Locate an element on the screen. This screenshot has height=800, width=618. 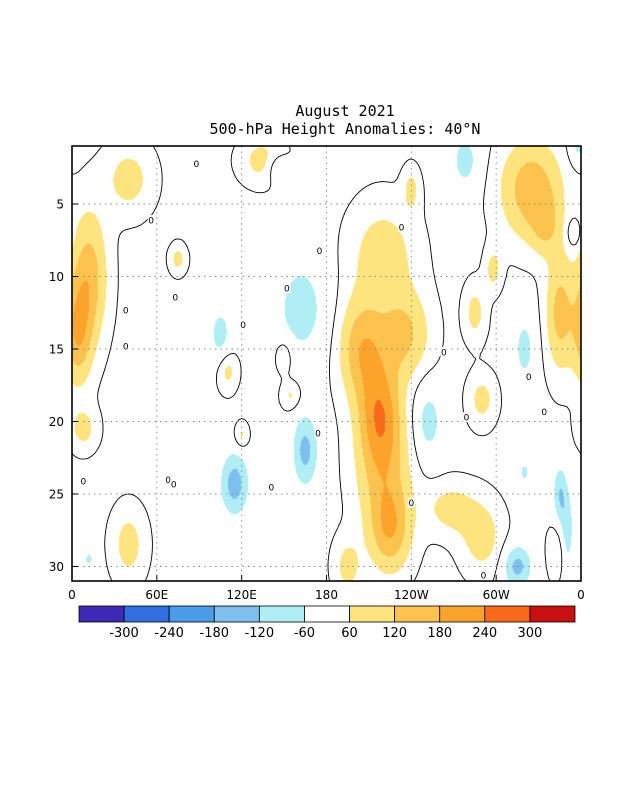
y-tick-label: 5 is located at coordinates (60, 205).